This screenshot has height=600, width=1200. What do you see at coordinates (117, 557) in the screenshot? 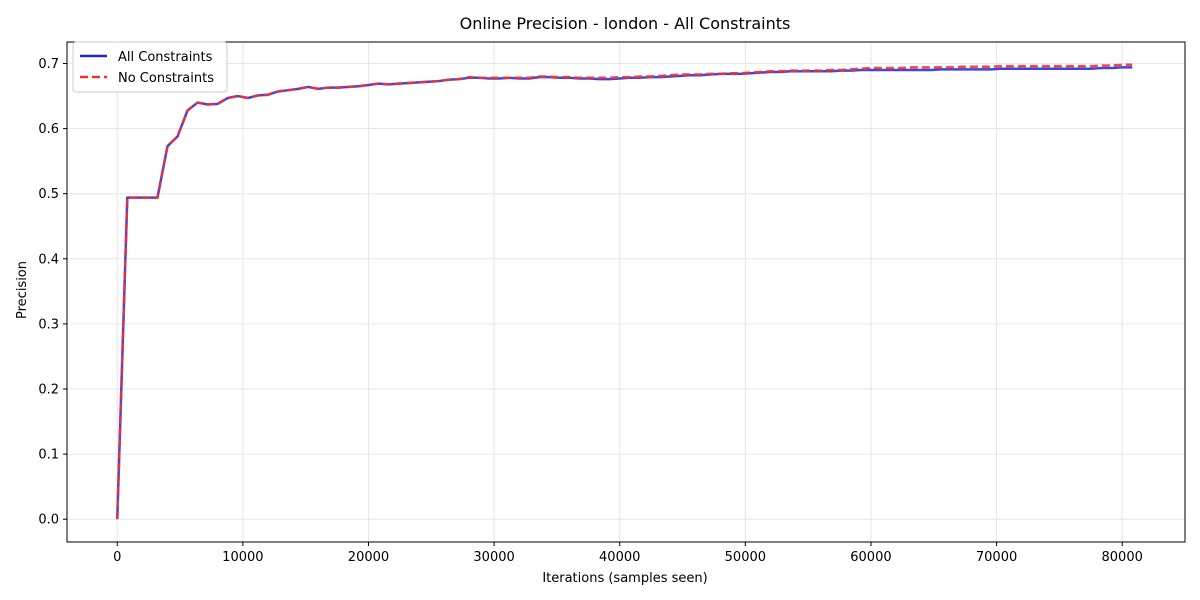
I see `x-tick-label: 0` at bounding box center [117, 557].